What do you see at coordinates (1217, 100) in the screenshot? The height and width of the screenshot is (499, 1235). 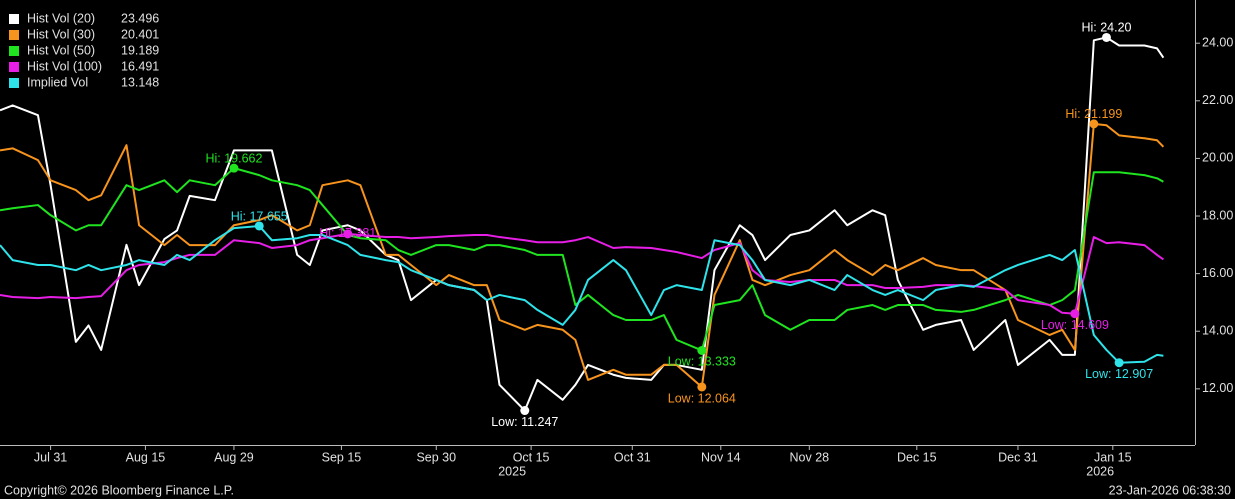 I see `y-tick-label: 22.00` at bounding box center [1217, 100].